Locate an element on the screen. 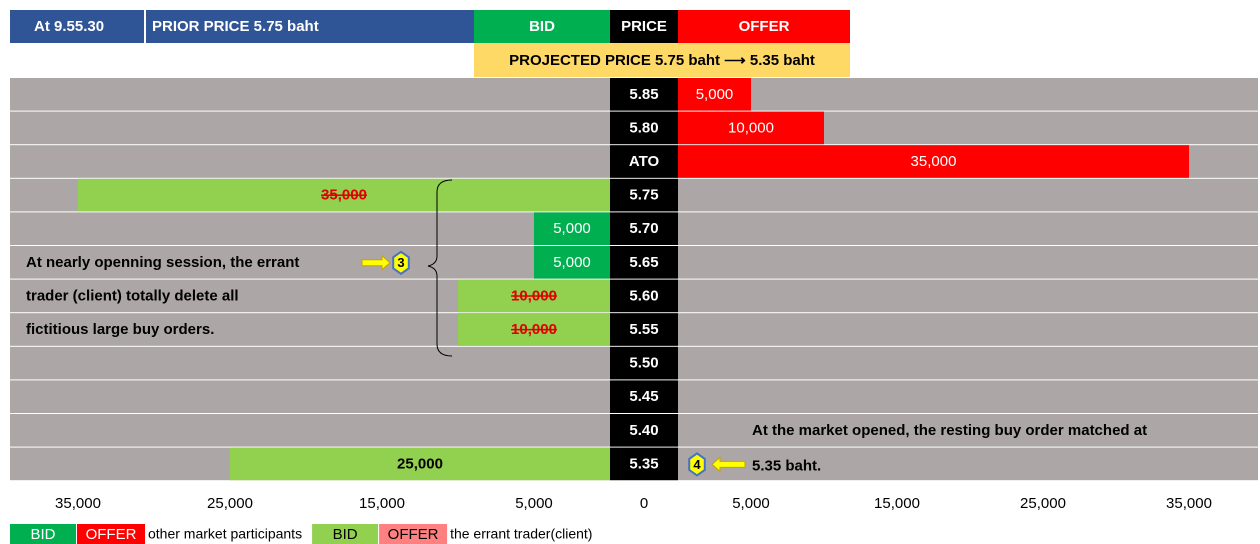 The height and width of the screenshot is (544, 1260). price-label: 5.75 is located at coordinates (643, 195).